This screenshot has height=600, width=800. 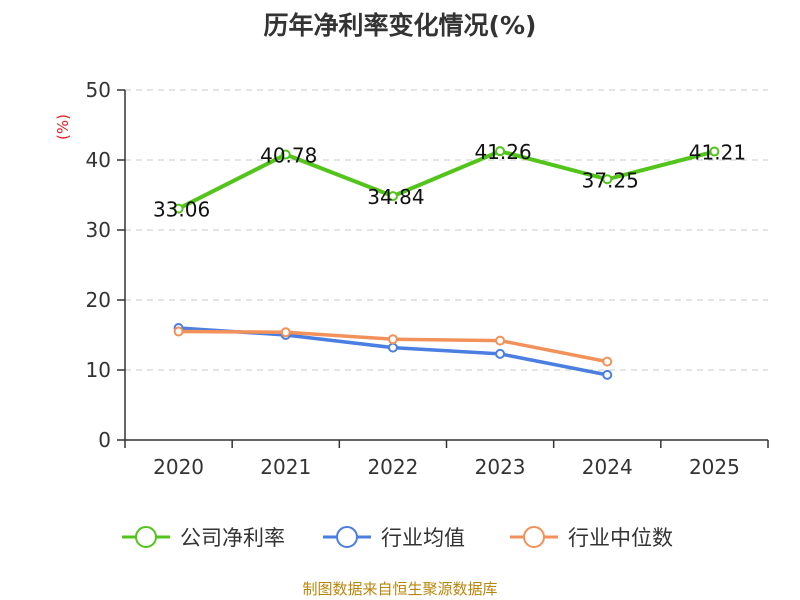 What do you see at coordinates (714, 151) in the screenshot?
I see `data-point-0-2025` at bounding box center [714, 151].